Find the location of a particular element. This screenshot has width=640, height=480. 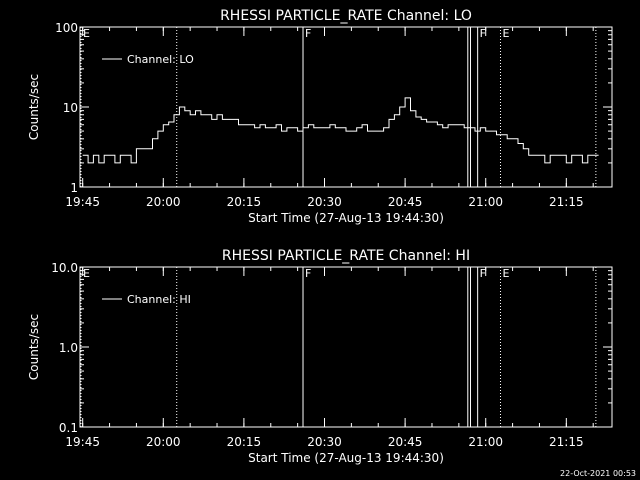

series-line is located at coordinates (340, 130).